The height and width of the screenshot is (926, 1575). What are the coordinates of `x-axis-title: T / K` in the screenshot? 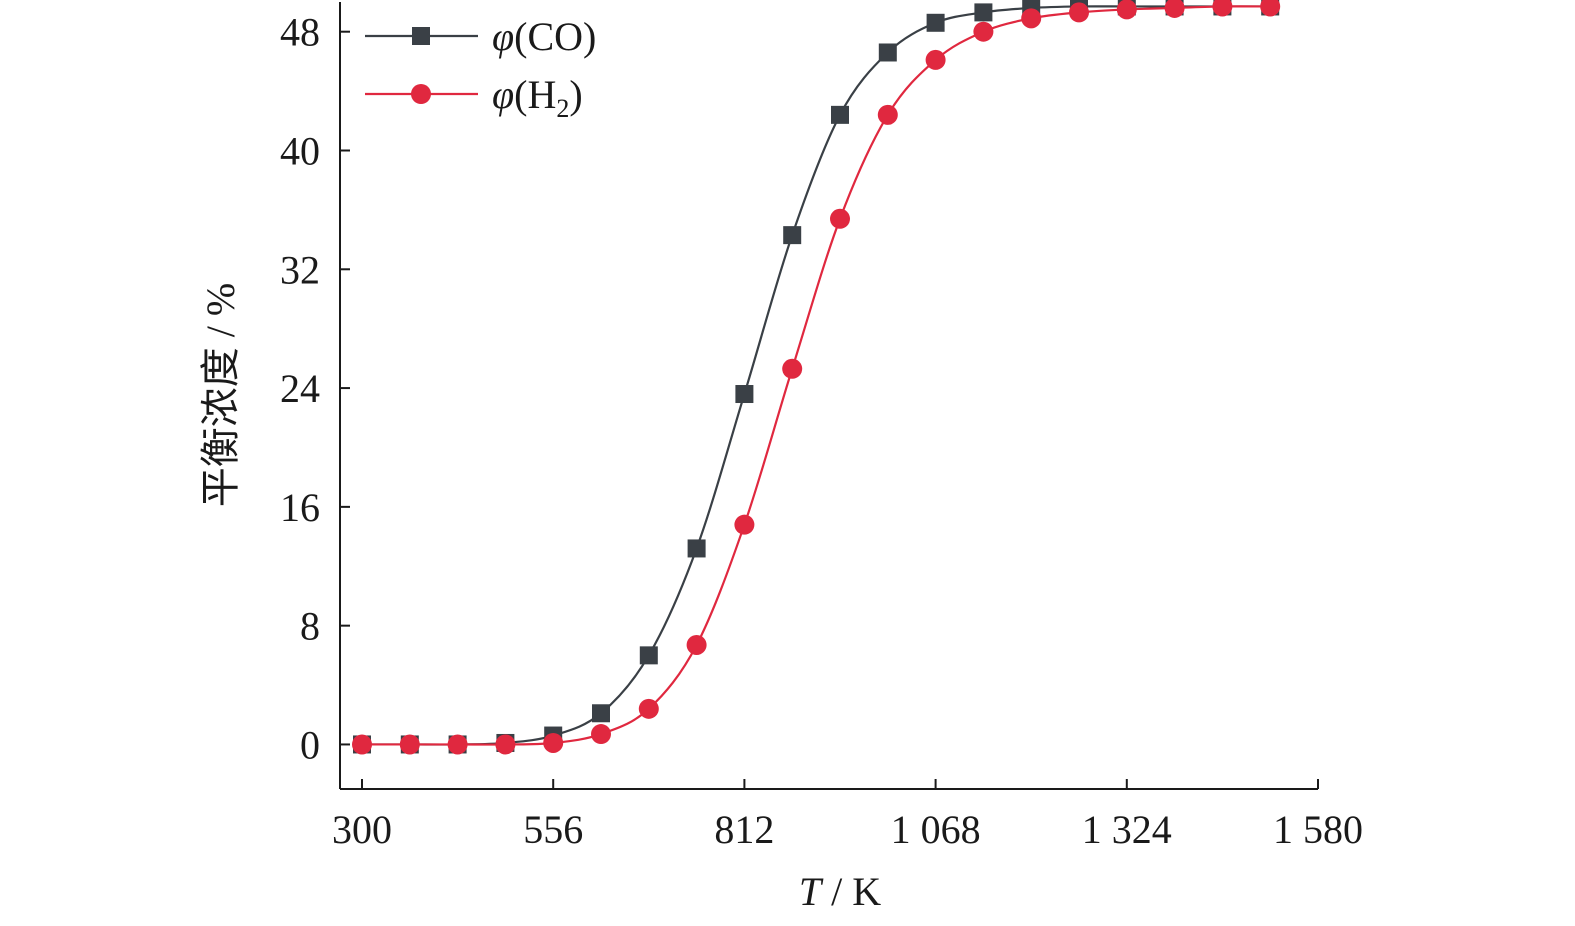 It's located at (840, 891).